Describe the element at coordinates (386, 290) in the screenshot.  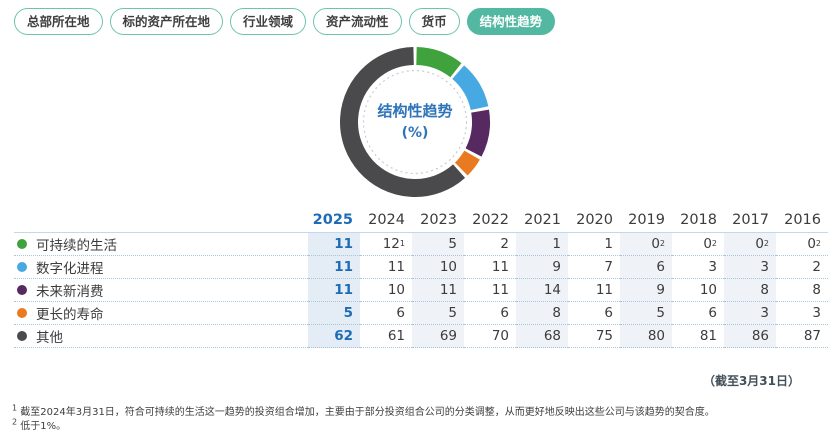
I see `value-2024-row3: 10` at that location.